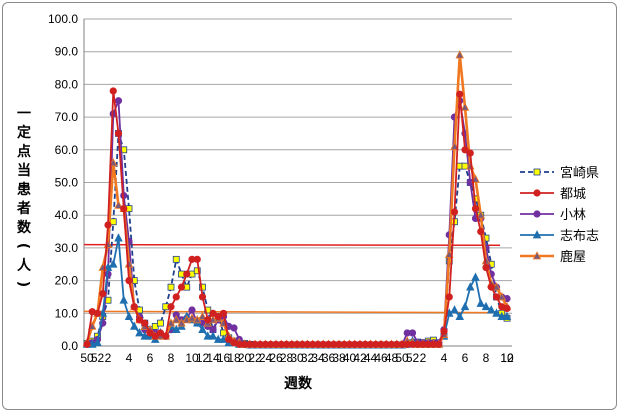 This screenshot has width=621, height=414. I want to click on x-tick-label: 36, so click(329, 358).